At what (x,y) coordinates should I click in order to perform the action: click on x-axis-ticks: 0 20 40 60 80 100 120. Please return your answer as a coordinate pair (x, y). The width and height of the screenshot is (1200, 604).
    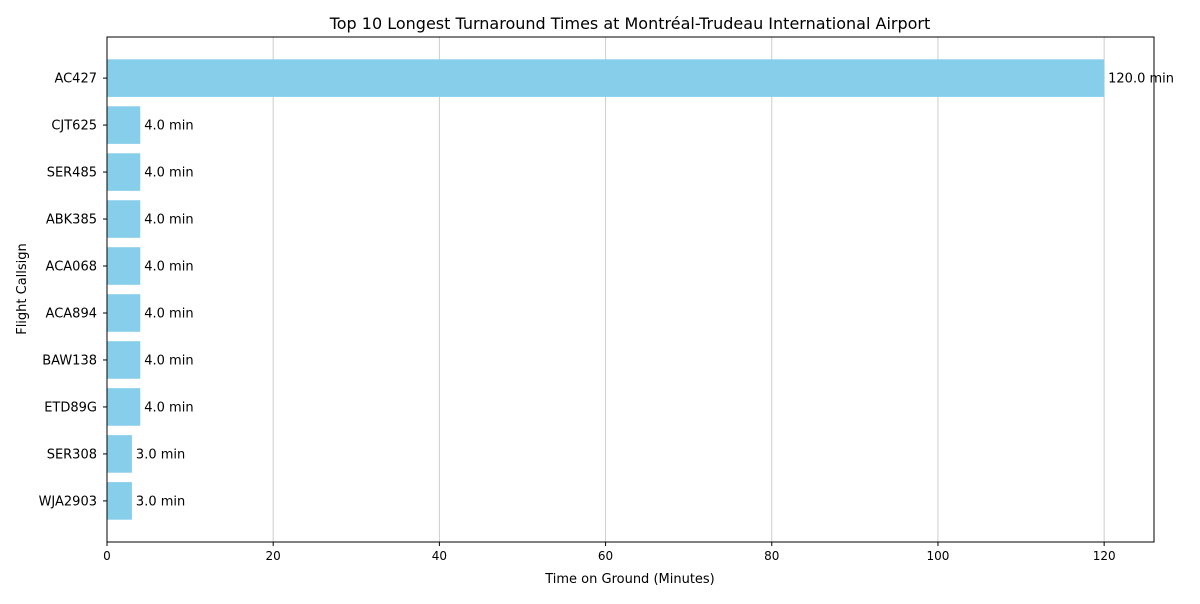
    Looking at the image, I should click on (609, 552).